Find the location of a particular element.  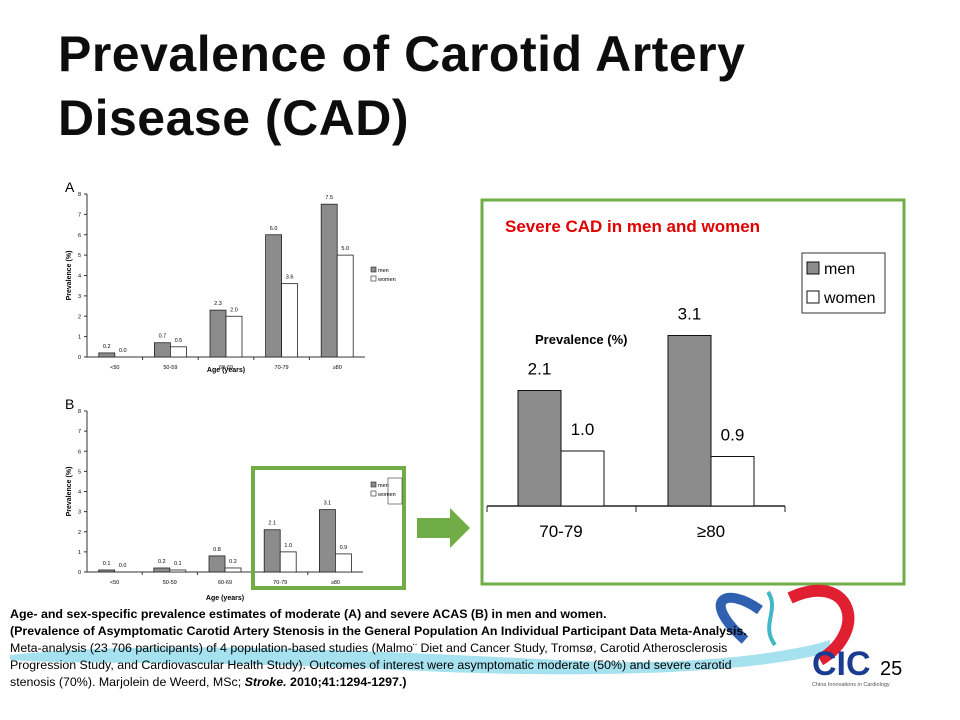

data-label: 0.8 is located at coordinates (217, 550).